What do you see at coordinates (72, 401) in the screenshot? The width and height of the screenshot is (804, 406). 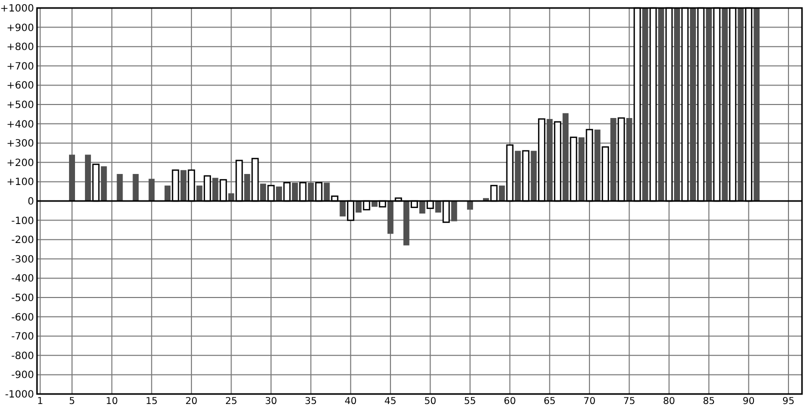 I see `x-tick-label: 5` at bounding box center [72, 401].